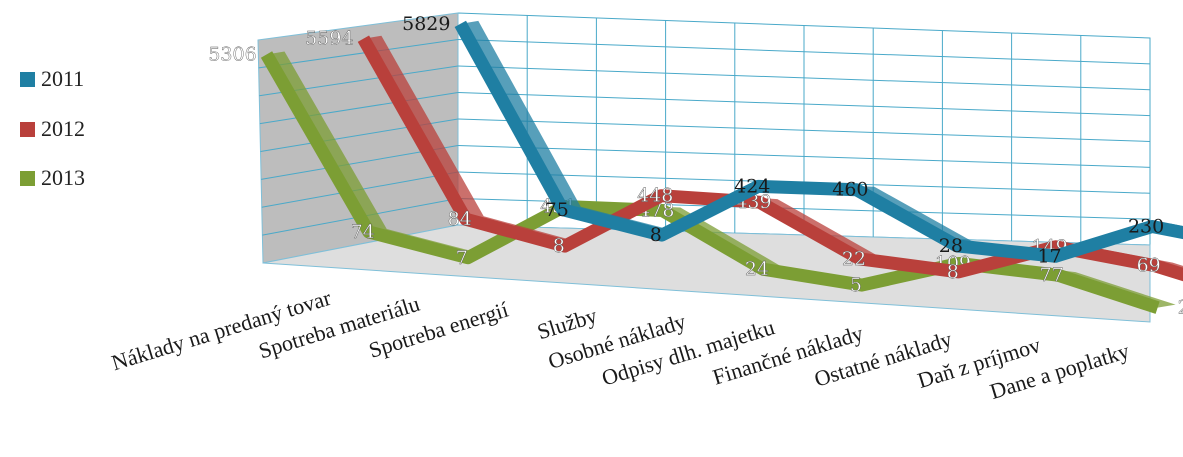 Image resolution: width=1183 pixels, height=457 pixels. What do you see at coordinates (27, 79) in the screenshot?
I see `legend-swatch-2011` at bounding box center [27, 79].